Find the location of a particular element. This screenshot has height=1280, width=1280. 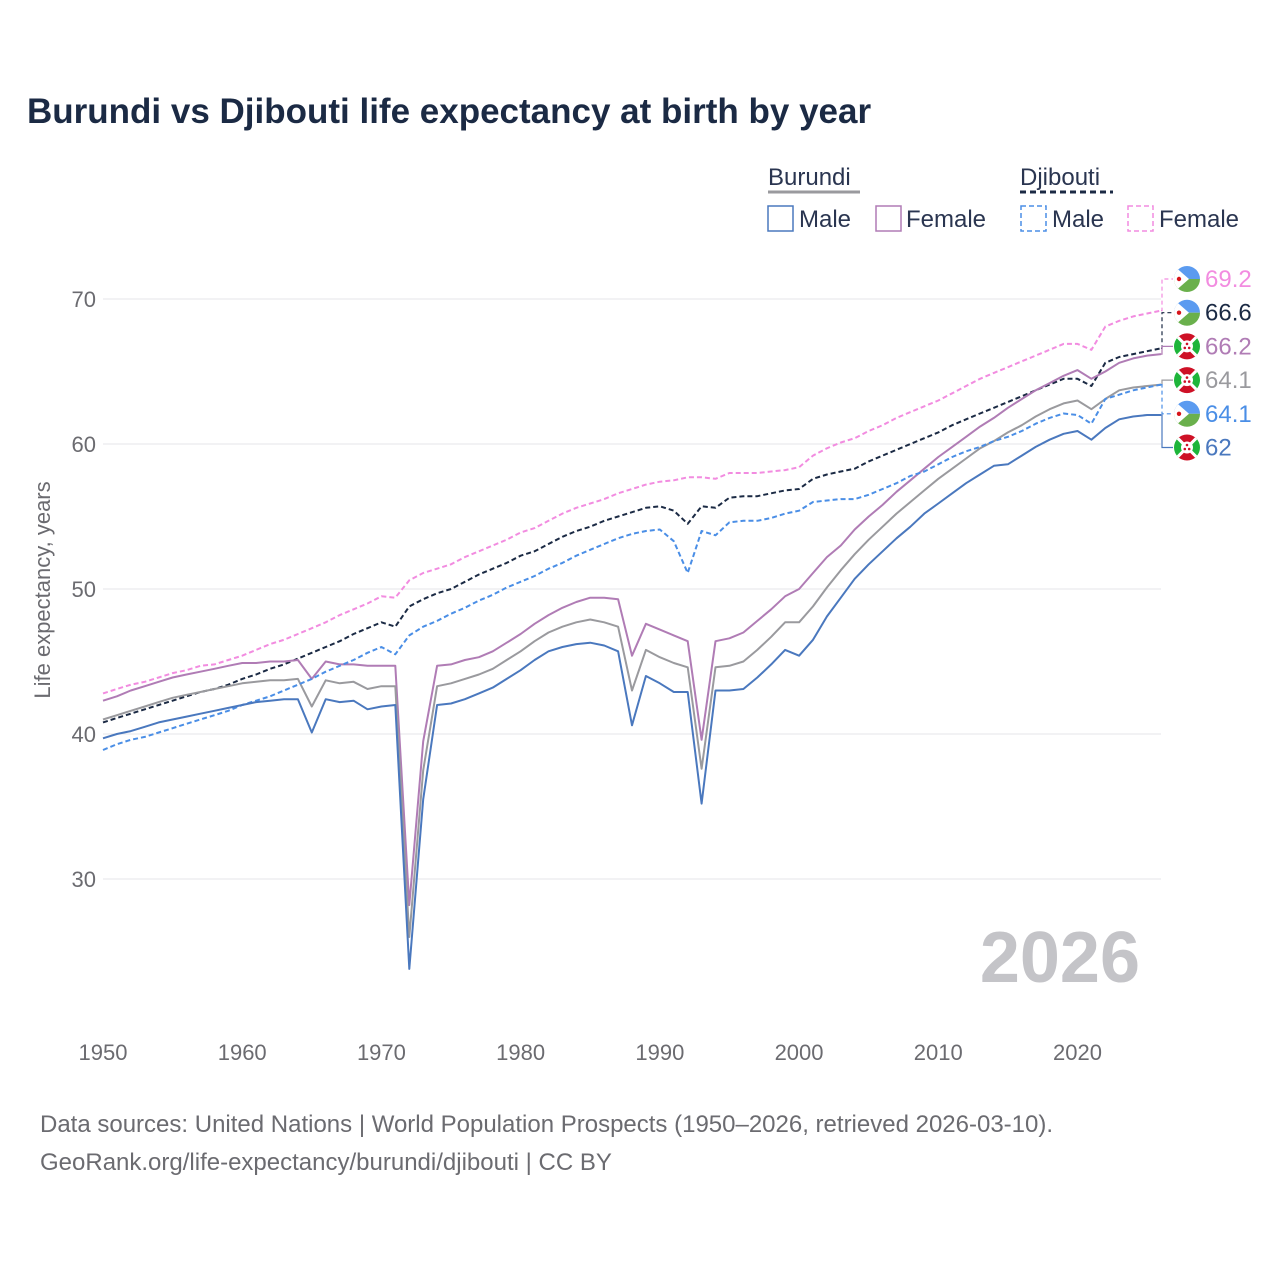

legend-burundi-male-label: Male is located at coordinates (825, 219).